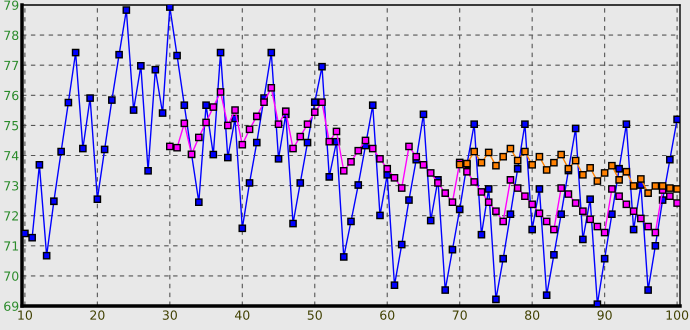 Image resolution: width=690 pixels, height=330 pixels. I want to click on y-tick-label: 78, so click(11, 35).